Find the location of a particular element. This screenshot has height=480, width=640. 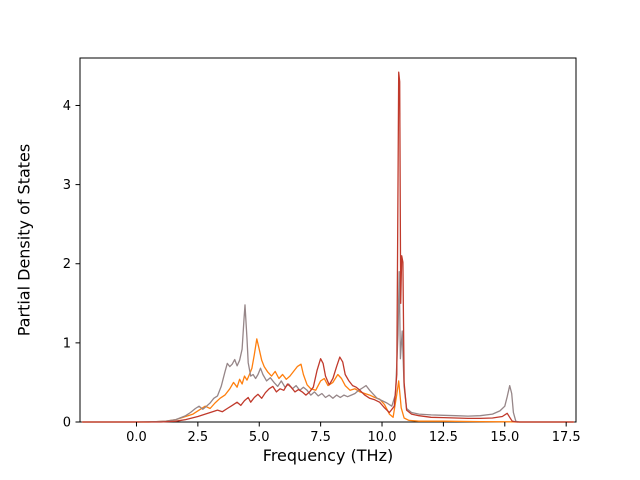

y-tick-label: 3 is located at coordinates (67, 185).